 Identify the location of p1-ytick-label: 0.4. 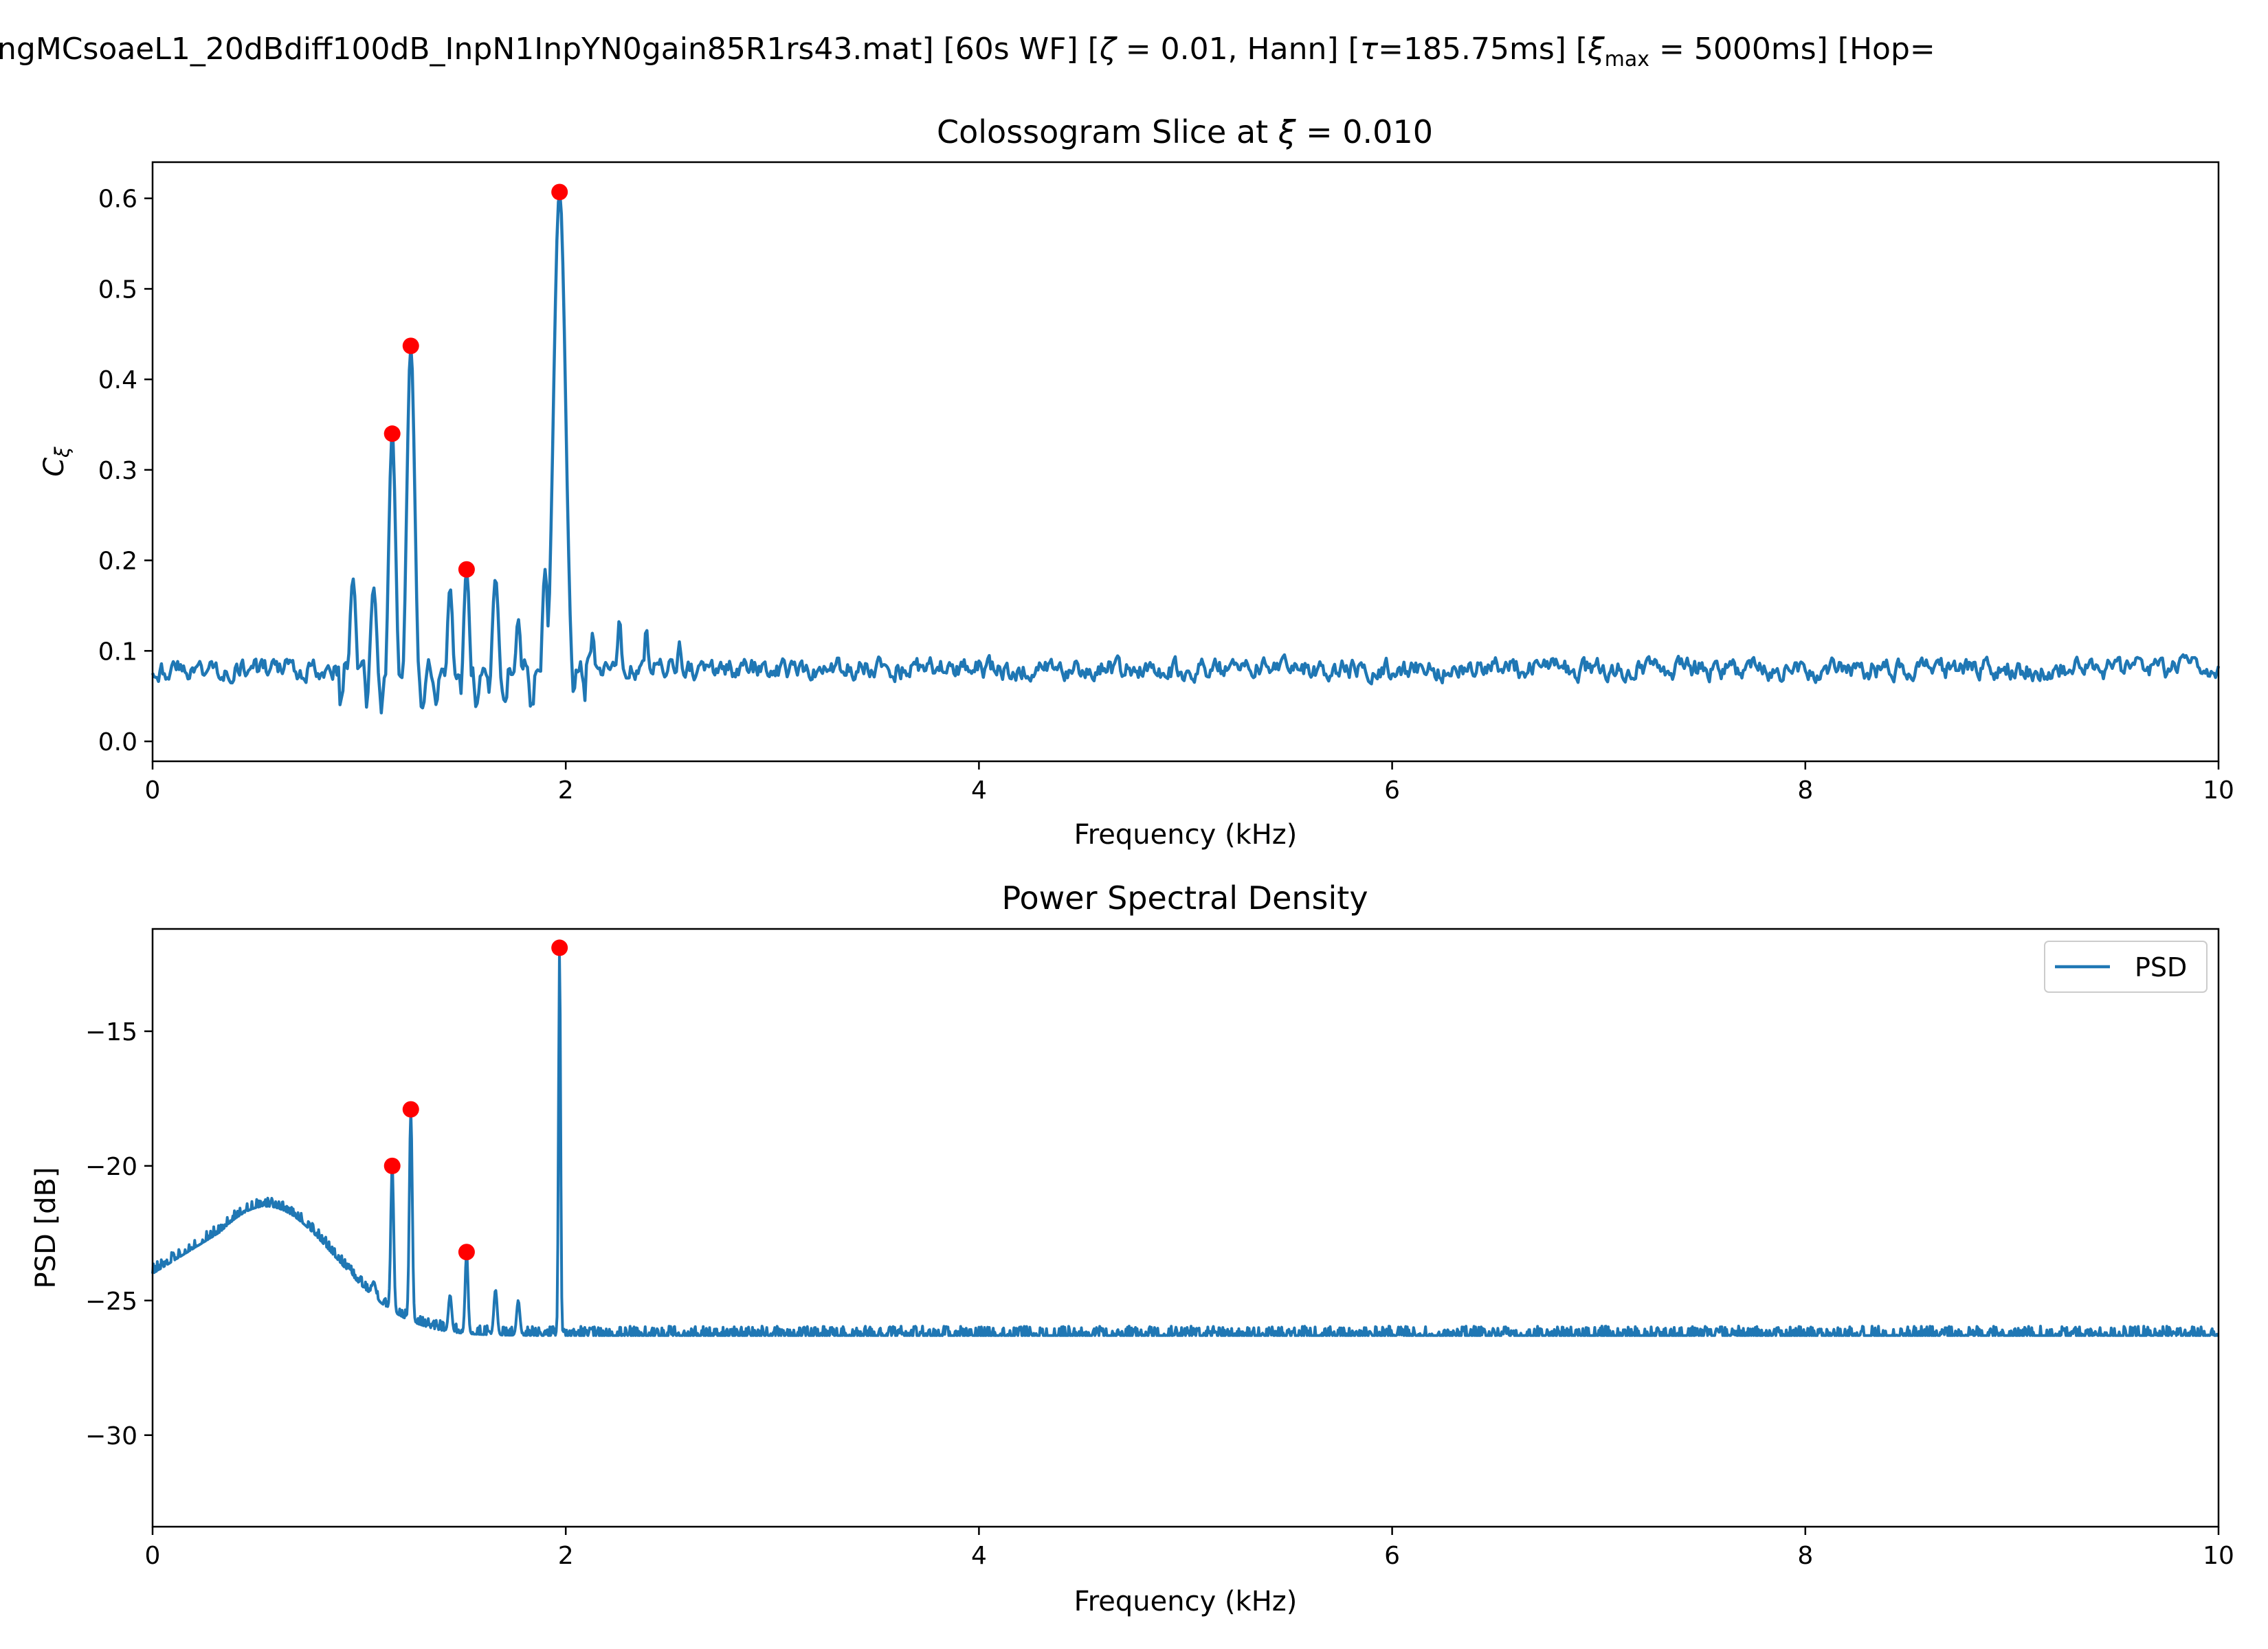
(118, 380).